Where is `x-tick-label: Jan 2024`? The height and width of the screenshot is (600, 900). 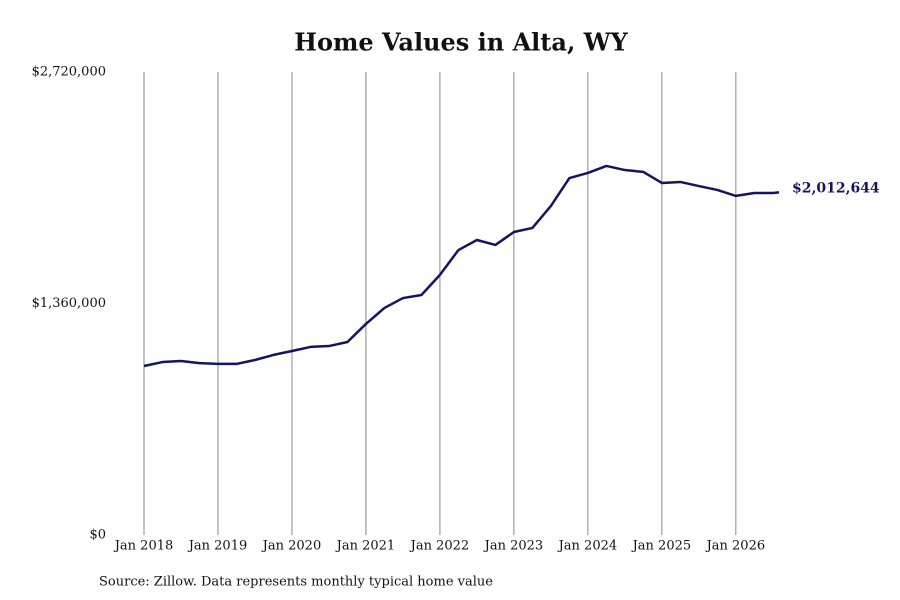
x-tick-label: Jan 2024 is located at coordinates (587, 546).